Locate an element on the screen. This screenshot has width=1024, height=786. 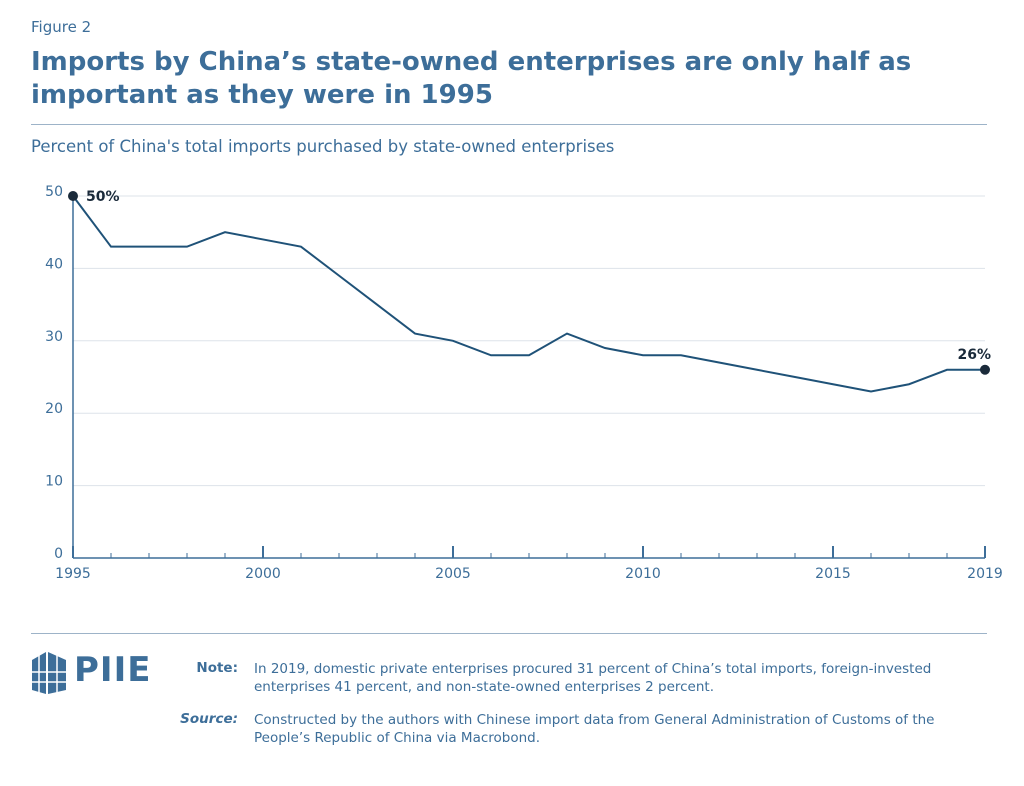
x-tick-label: 2005 is located at coordinates (453, 574).